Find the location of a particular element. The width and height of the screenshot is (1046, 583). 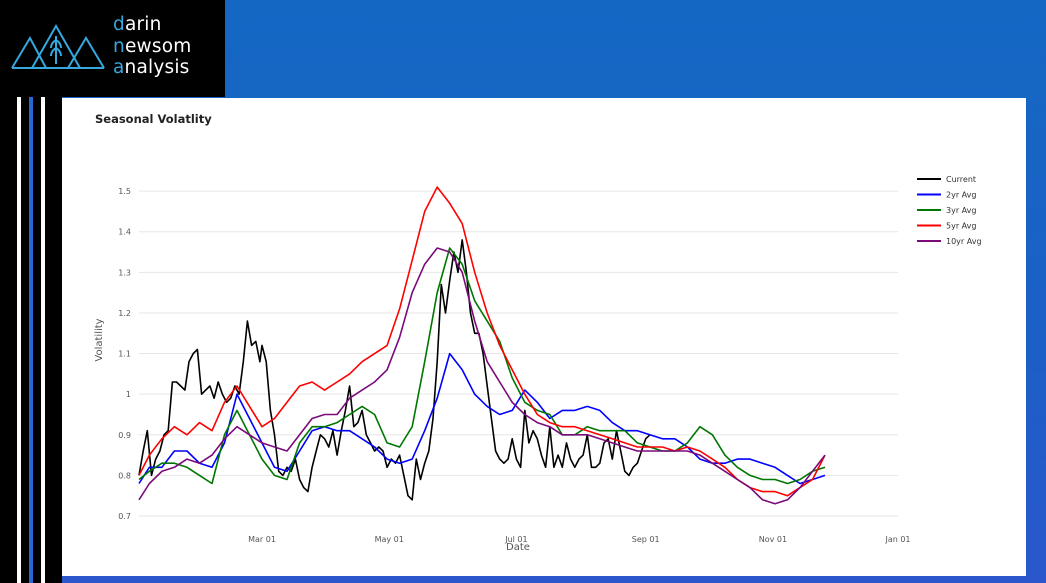

y-tick-label: 1.2 is located at coordinates (124, 313).